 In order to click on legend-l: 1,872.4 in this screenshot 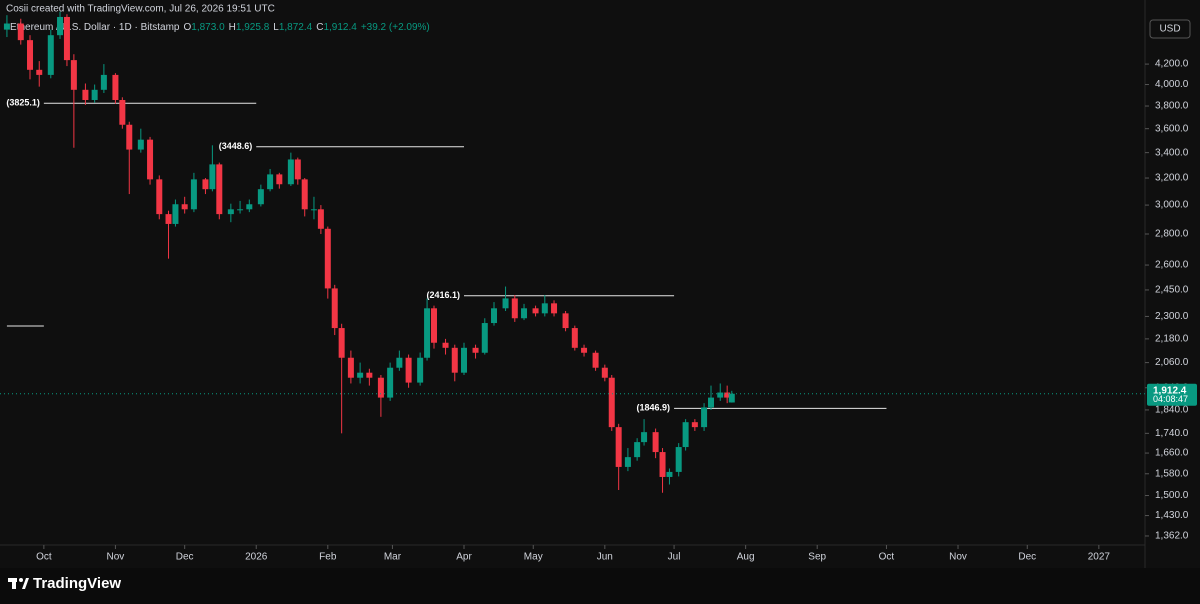, I will do `click(296, 27)`.